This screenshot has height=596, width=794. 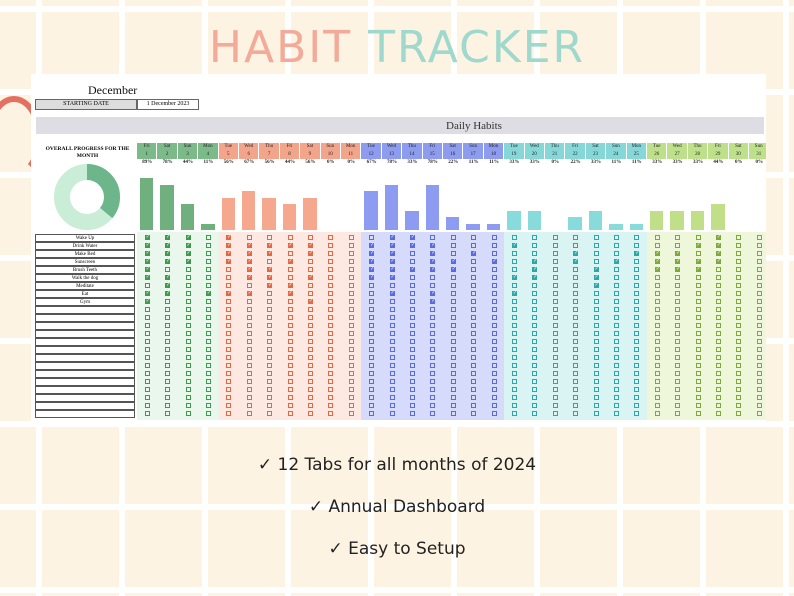 I want to click on habit-name-cell: Walk the dog, so click(x=85, y=278).